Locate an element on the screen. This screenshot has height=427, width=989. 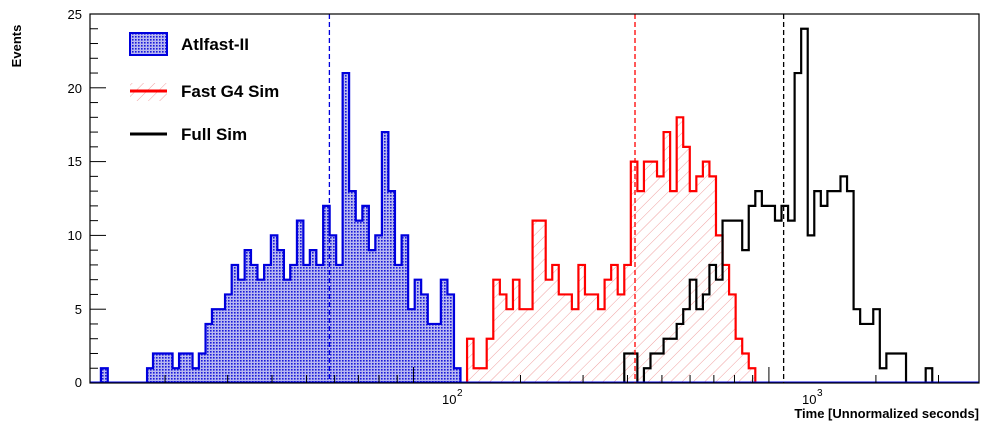
y-tick-label: 25 is located at coordinates (75, 14).